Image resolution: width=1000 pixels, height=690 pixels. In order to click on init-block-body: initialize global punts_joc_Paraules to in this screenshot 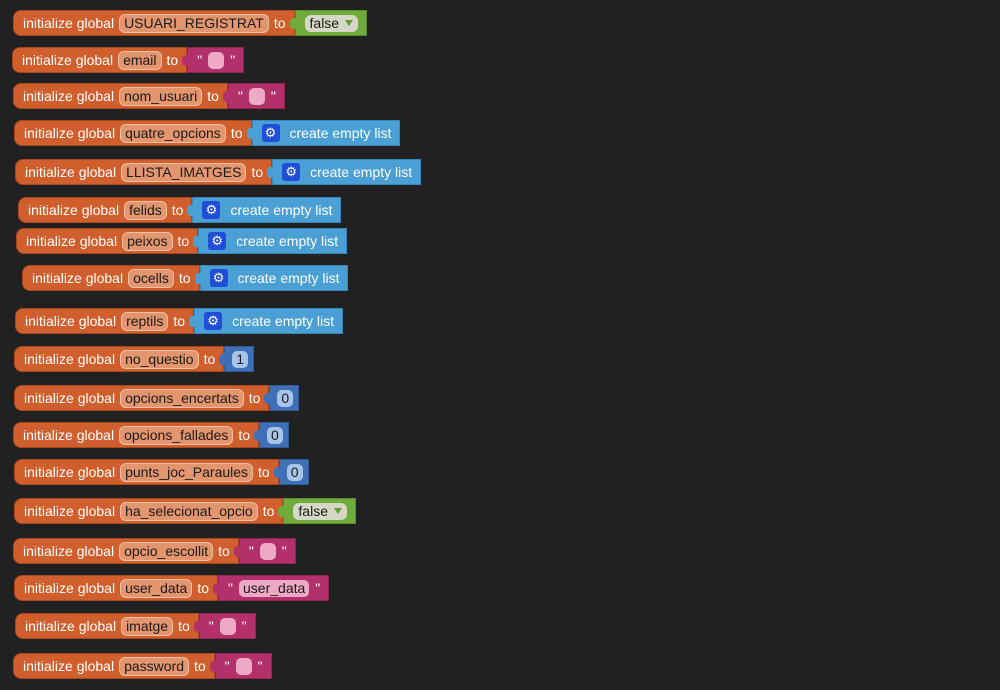, I will do `click(146, 472)`.